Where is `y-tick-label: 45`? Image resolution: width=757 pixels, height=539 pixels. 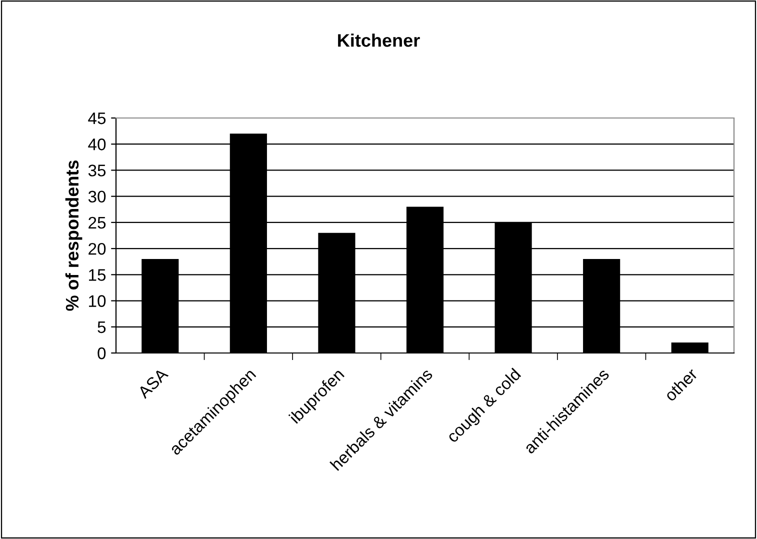 y-tick-label: 45 is located at coordinates (97, 118).